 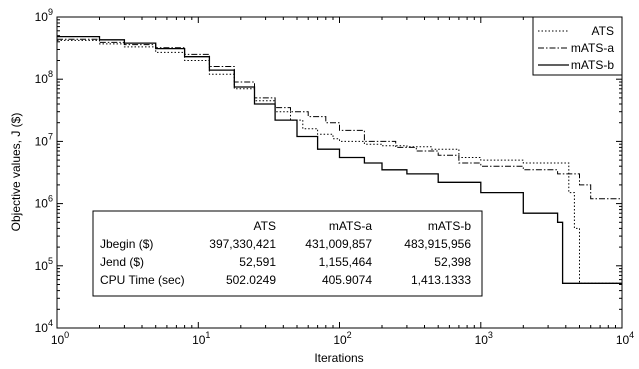 I want to click on y-tick-label: 10⁵, so click(x=44, y=264).